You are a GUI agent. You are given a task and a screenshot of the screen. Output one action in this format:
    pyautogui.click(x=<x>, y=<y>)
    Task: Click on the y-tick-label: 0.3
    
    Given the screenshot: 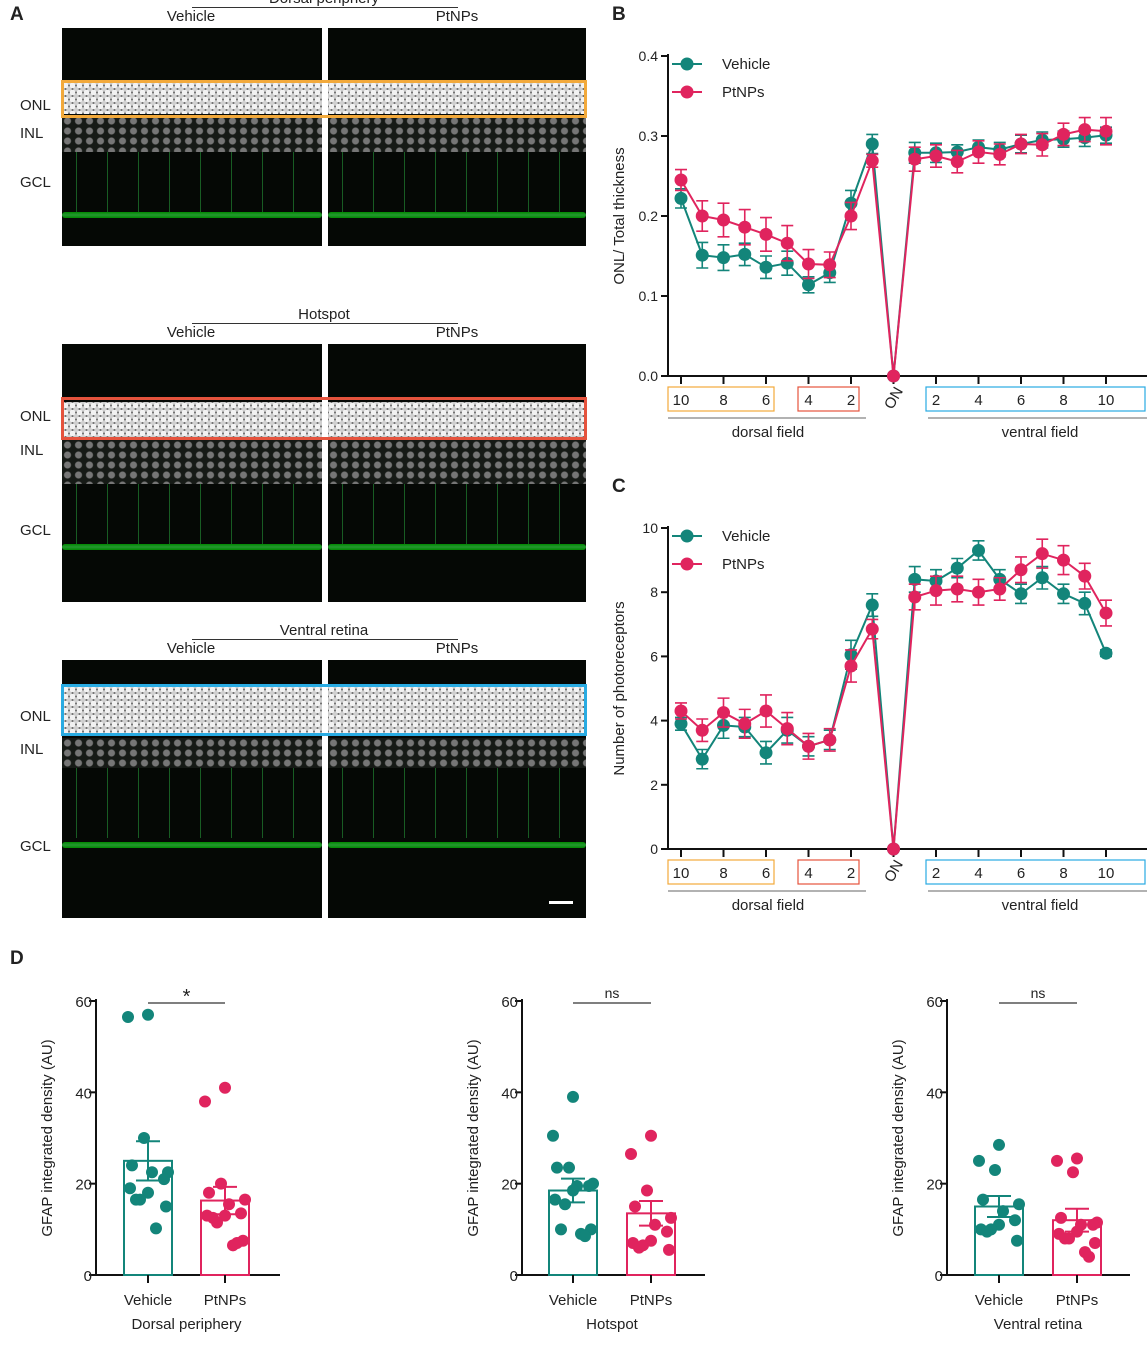 What is the action you would take?
    pyautogui.click(x=649, y=136)
    